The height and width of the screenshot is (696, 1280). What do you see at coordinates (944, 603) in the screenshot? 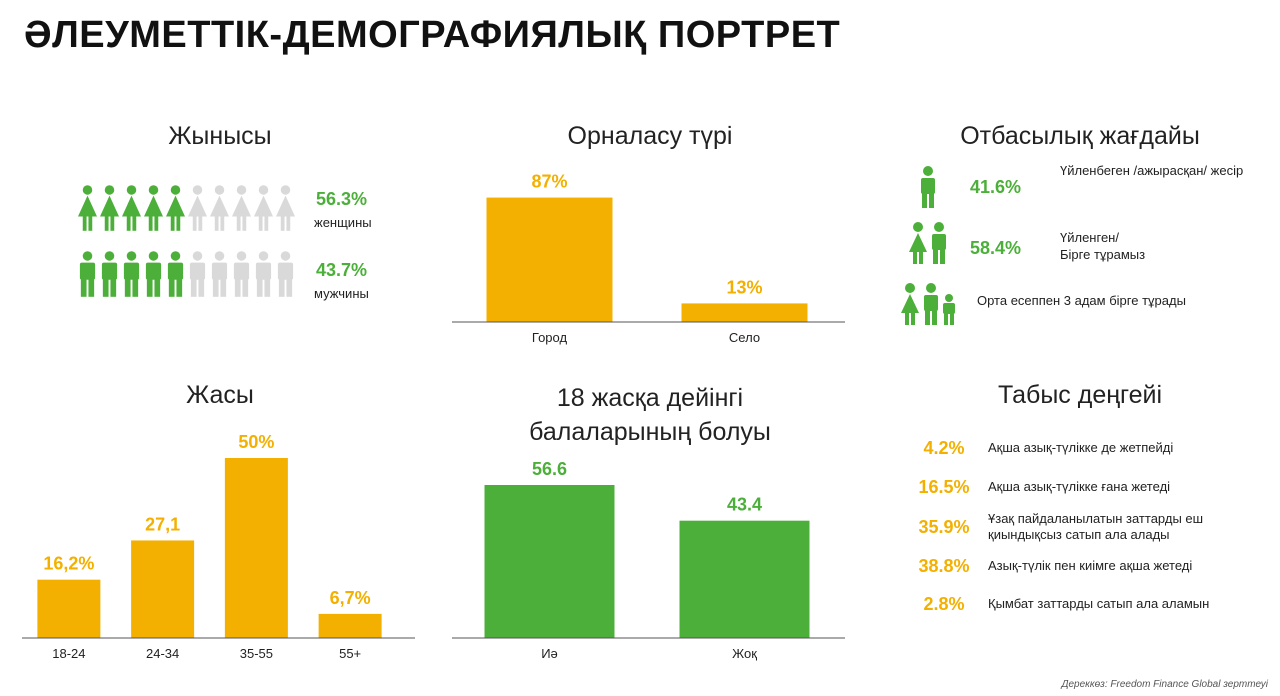
I see `income-percentage: 2.8%` at bounding box center [944, 603].